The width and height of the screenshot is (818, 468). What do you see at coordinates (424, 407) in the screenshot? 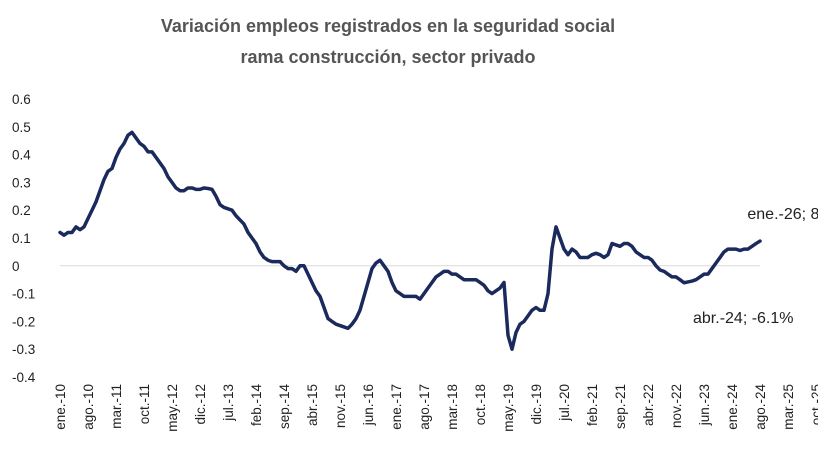
I see `x-tick-label: ago.-17` at bounding box center [424, 407].